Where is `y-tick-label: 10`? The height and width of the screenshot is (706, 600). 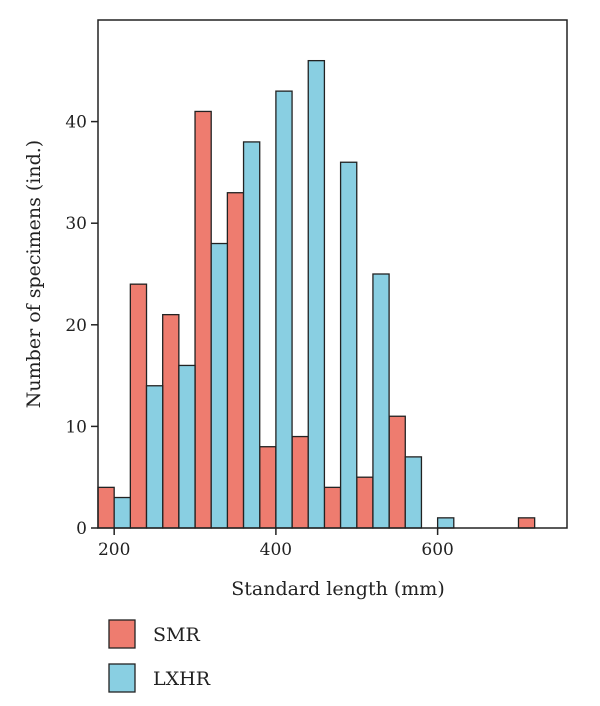 y-tick-label: 10 is located at coordinates (76, 427).